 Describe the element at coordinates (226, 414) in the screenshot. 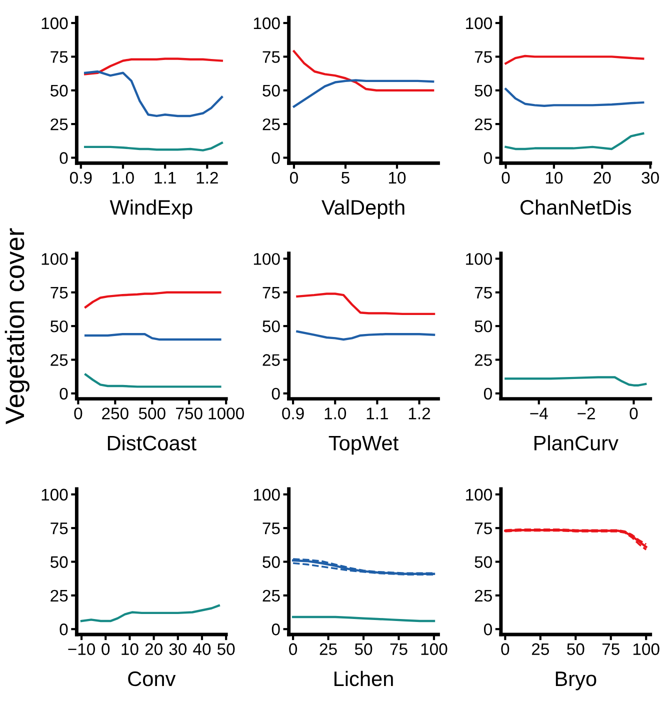

I see `x-tick-label: 1000` at that location.